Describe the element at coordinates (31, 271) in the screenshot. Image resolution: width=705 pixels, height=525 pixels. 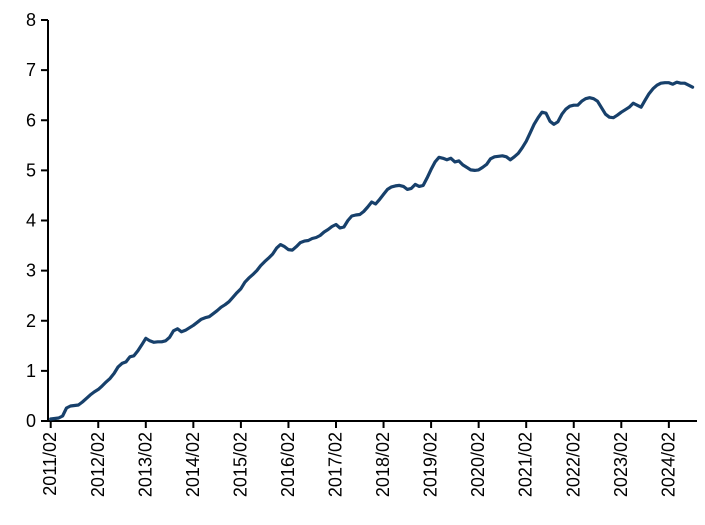
I see `y-tick-label: 3` at that location.